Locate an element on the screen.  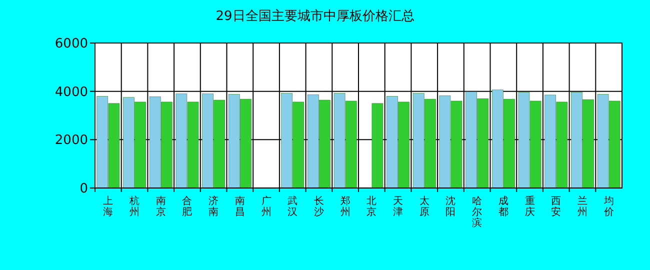
x-tick-label: 南京 is located at coordinates (161, 206).